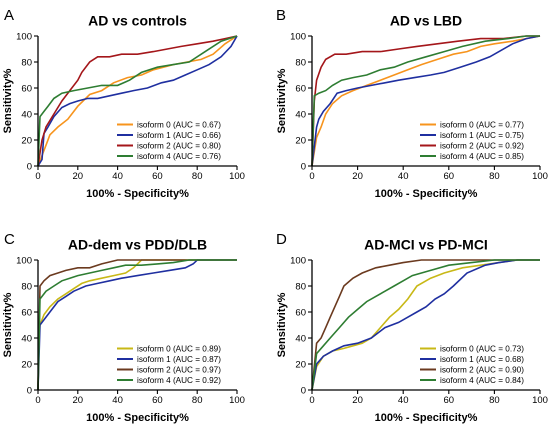 The width and height of the screenshot is (550, 428). Describe the element at coordinates (179, 380) in the screenshot. I see `legend-label: isoform 4 (AUC = 0.92)` at that location.